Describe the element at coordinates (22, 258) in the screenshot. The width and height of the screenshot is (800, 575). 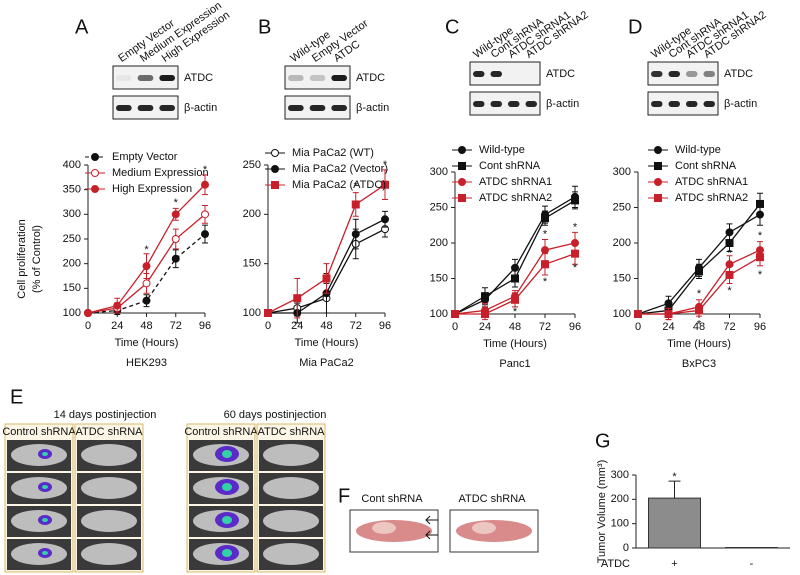
I see `y-axis-label: Cell proliferation` at that location.